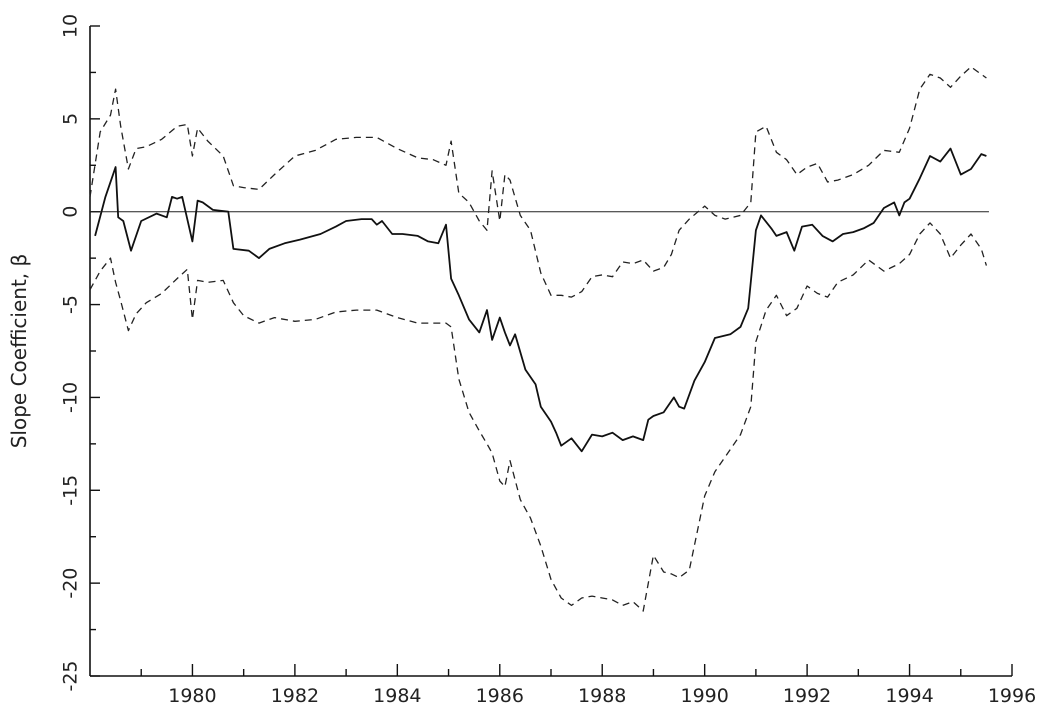 This screenshot has width=1046, height=710. I want to click on y-tick-label: -10, so click(71, 397).